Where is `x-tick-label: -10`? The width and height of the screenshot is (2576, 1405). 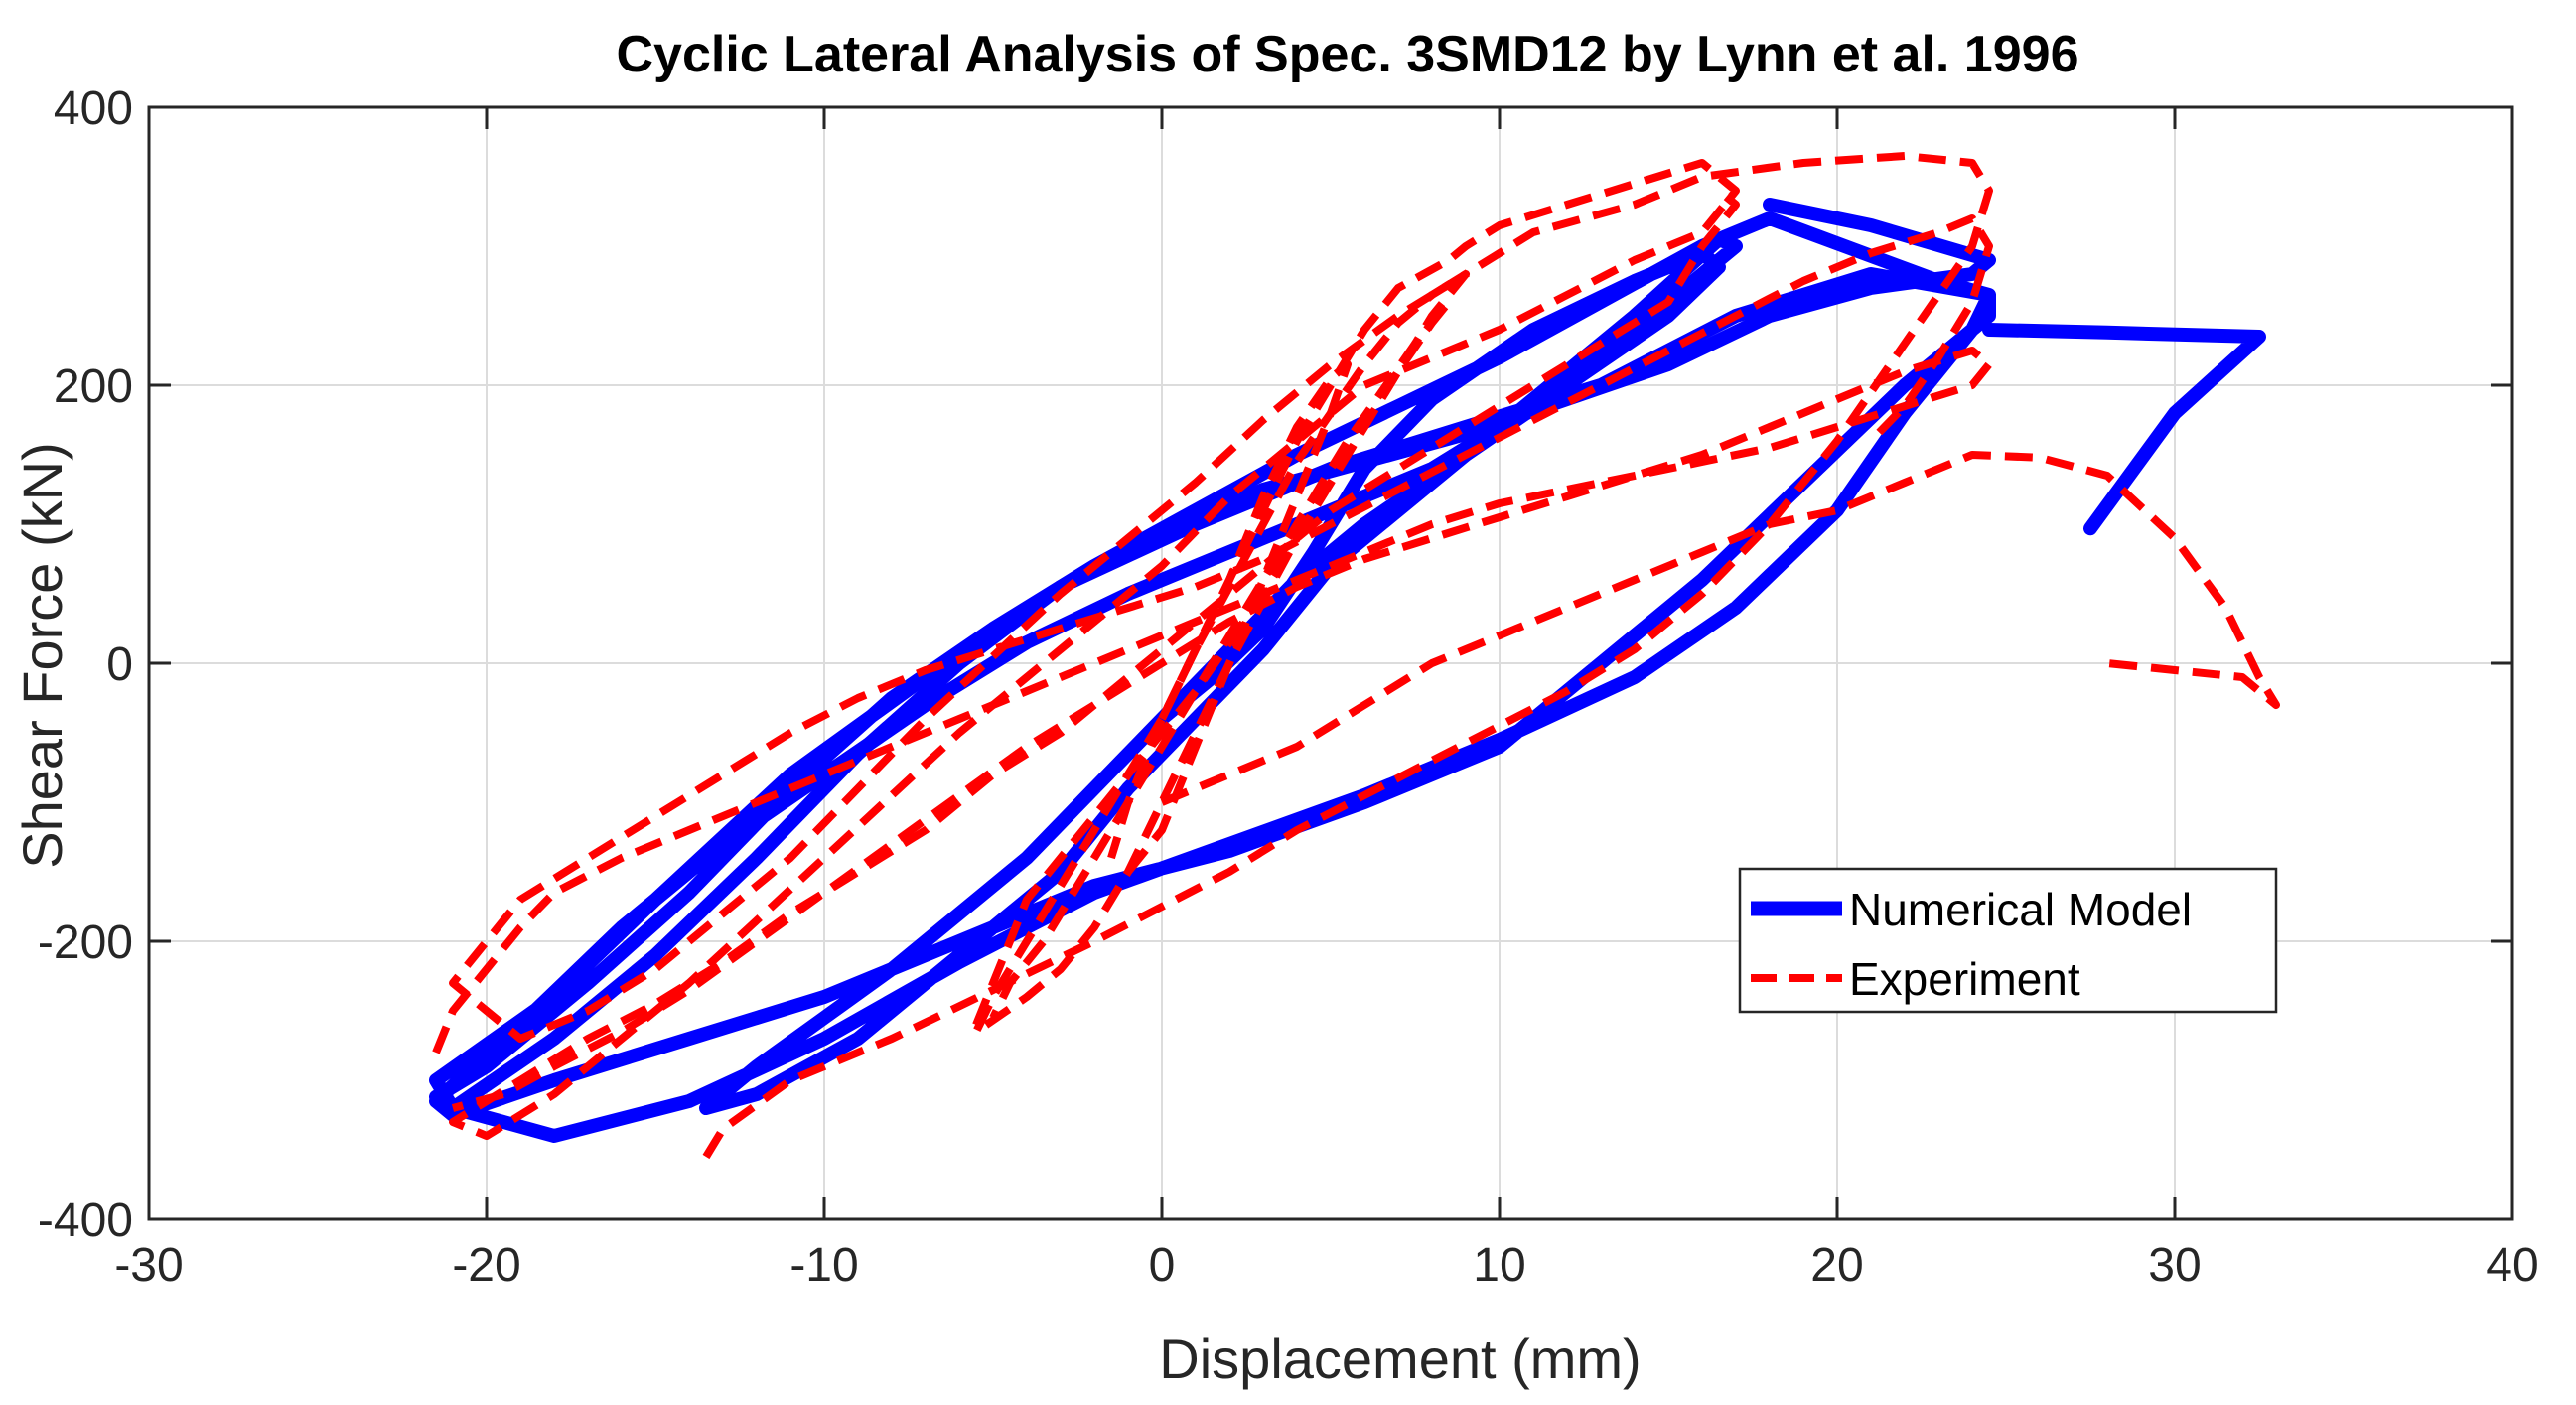 x-tick-label: -10 is located at coordinates (823, 1265).